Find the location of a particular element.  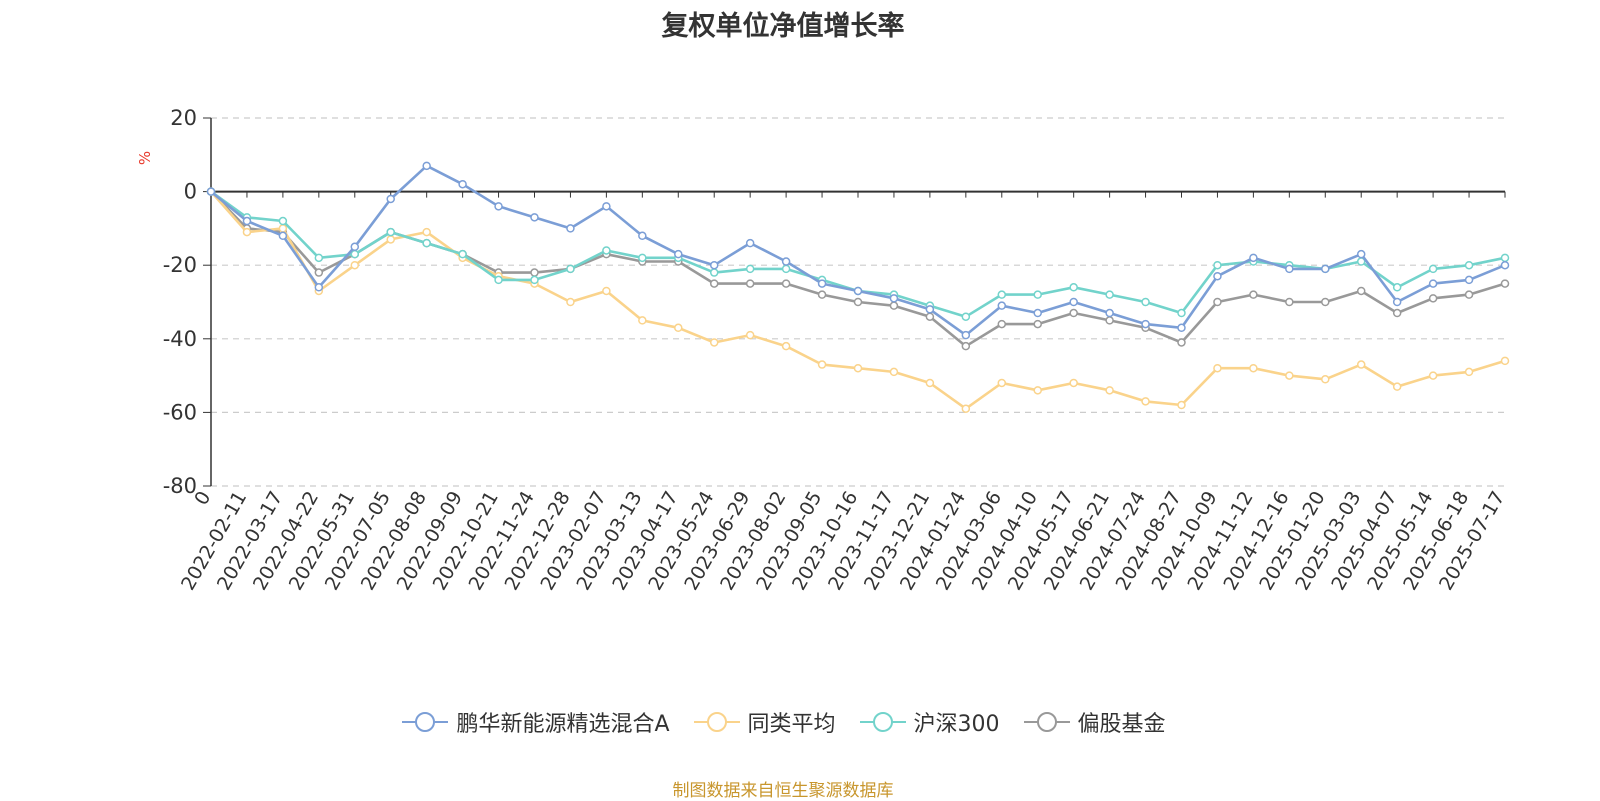

legend: 鹏华新能源精选混合A 同类平均 沪深300 偏股基金 is located at coordinates (783, 722).